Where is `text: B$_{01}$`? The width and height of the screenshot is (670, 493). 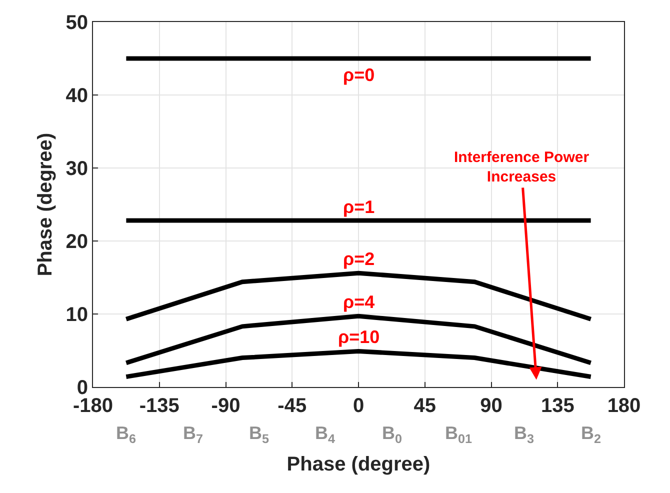
text: B$_{01}$ is located at coordinates (458, 434).